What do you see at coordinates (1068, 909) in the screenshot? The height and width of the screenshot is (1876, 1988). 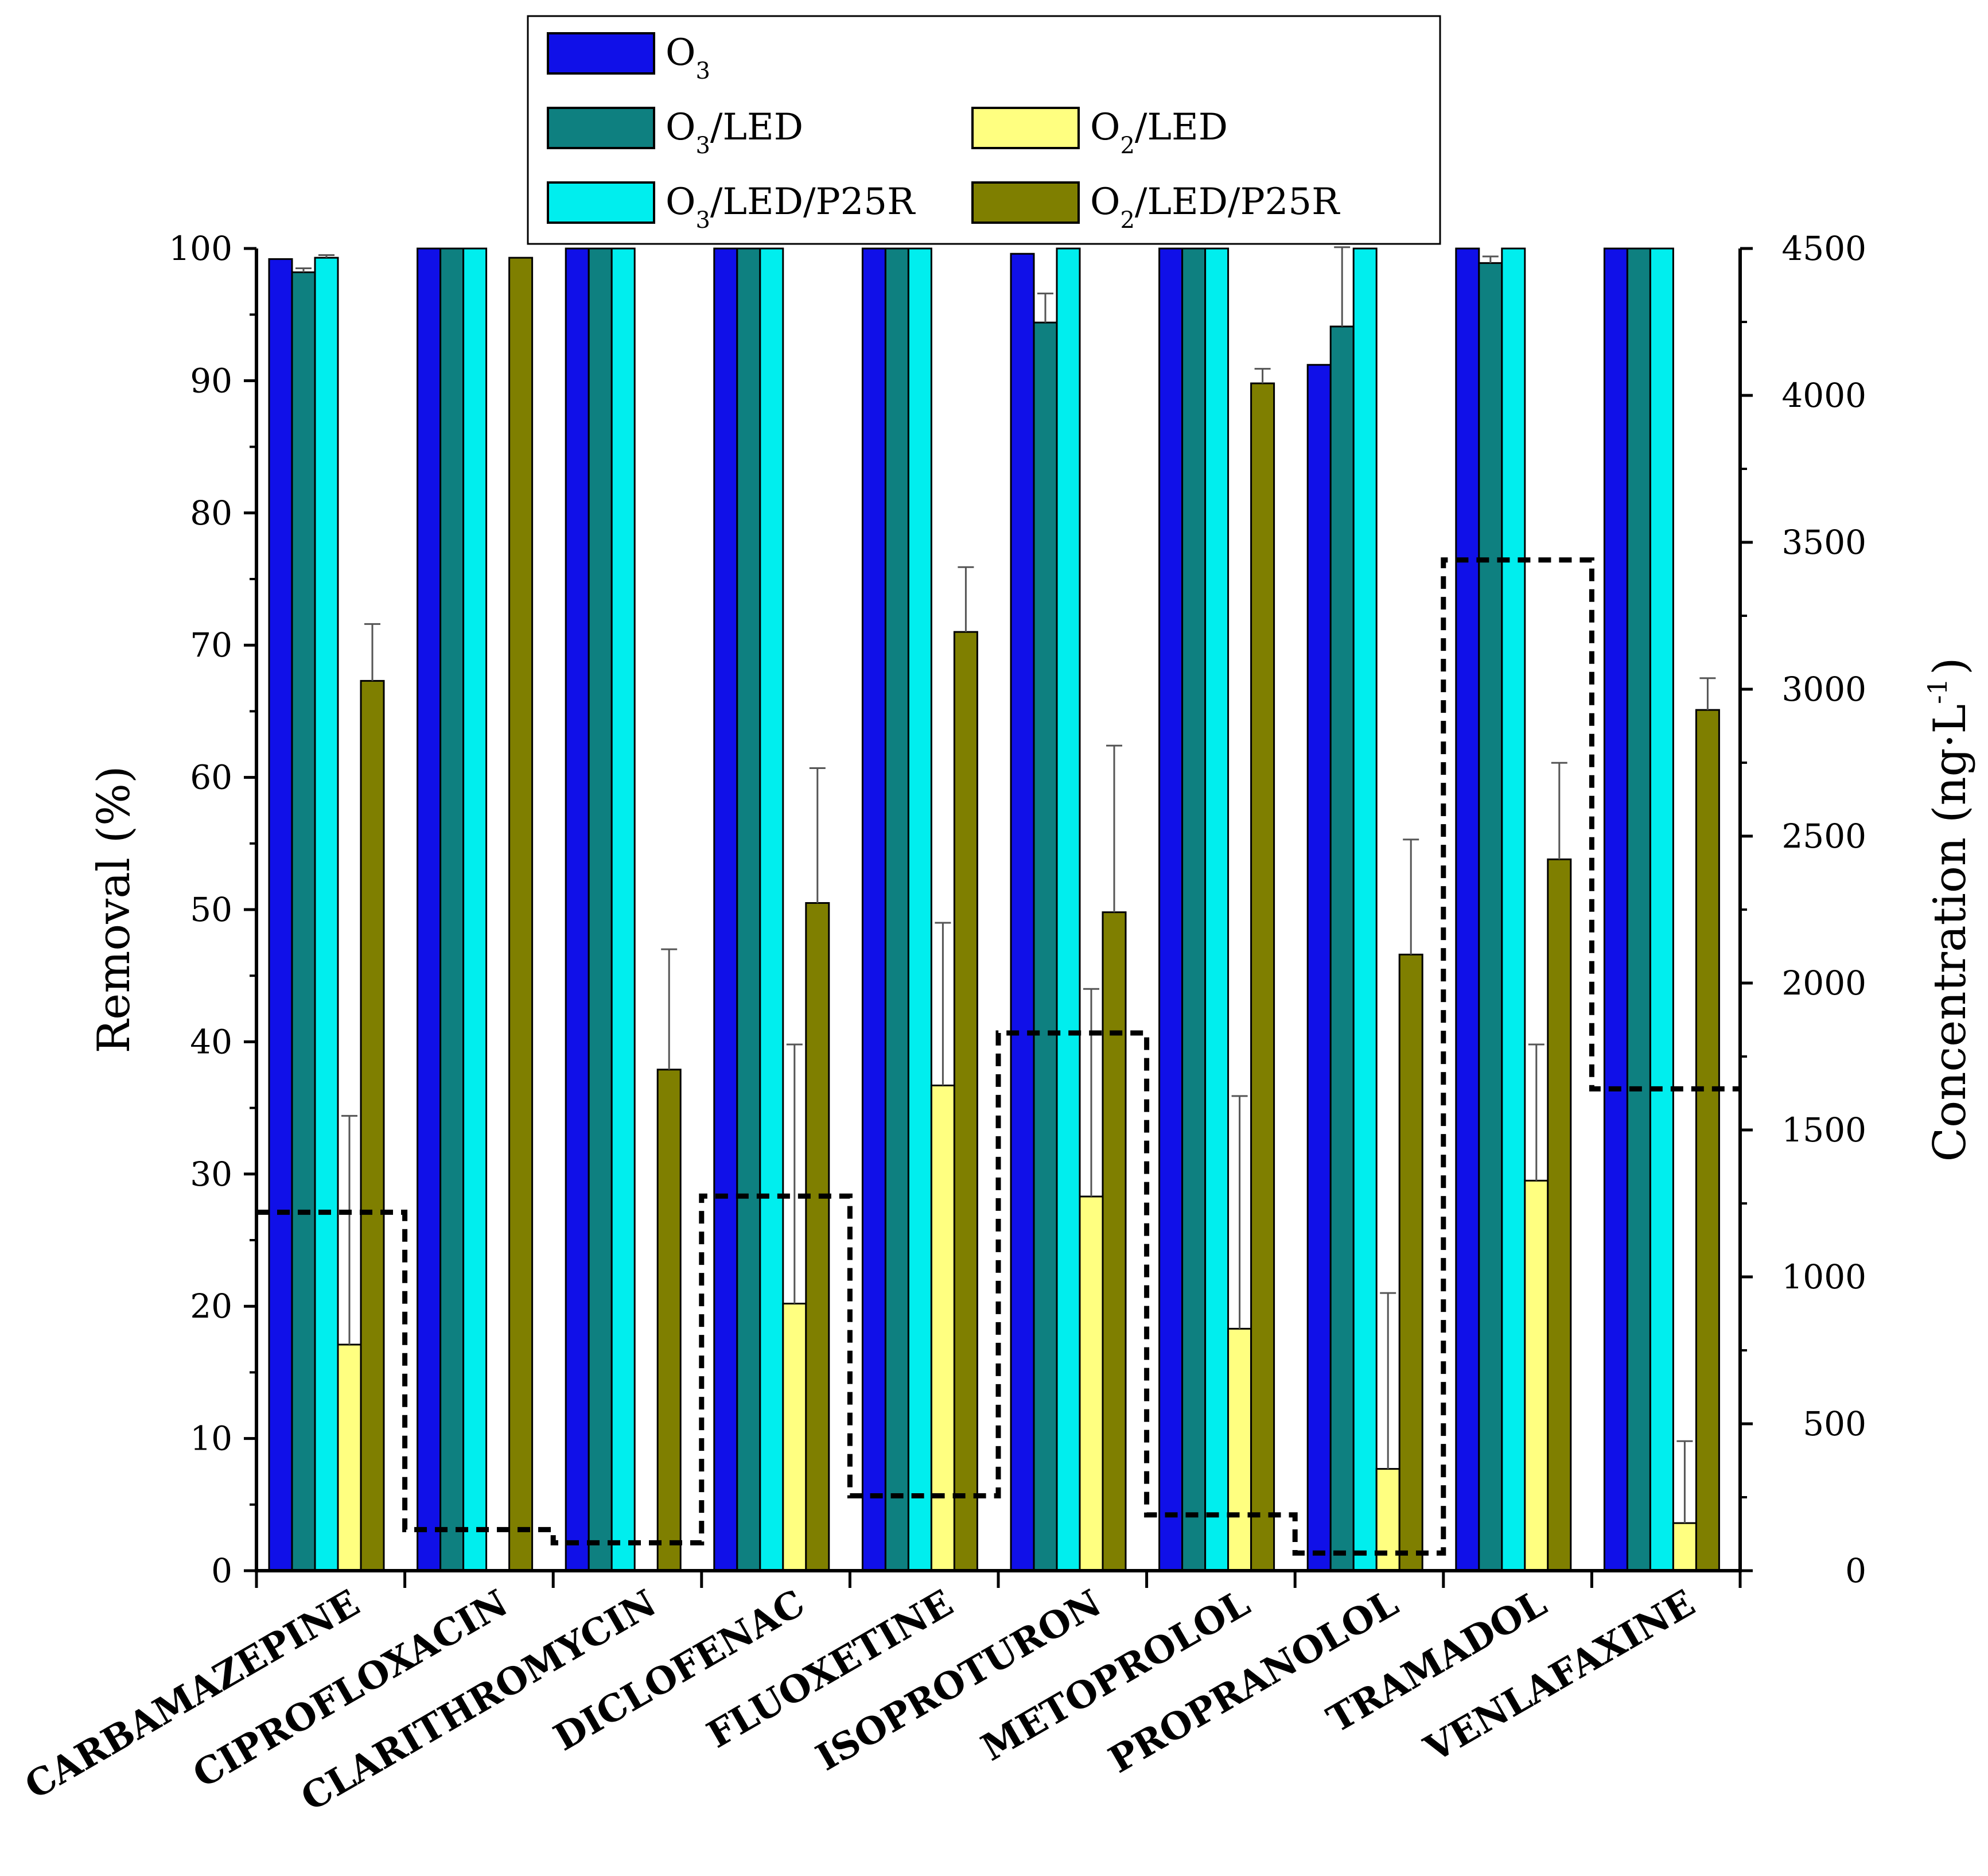 I see `bar-o3-led-p25r-isoproturon` at bounding box center [1068, 909].